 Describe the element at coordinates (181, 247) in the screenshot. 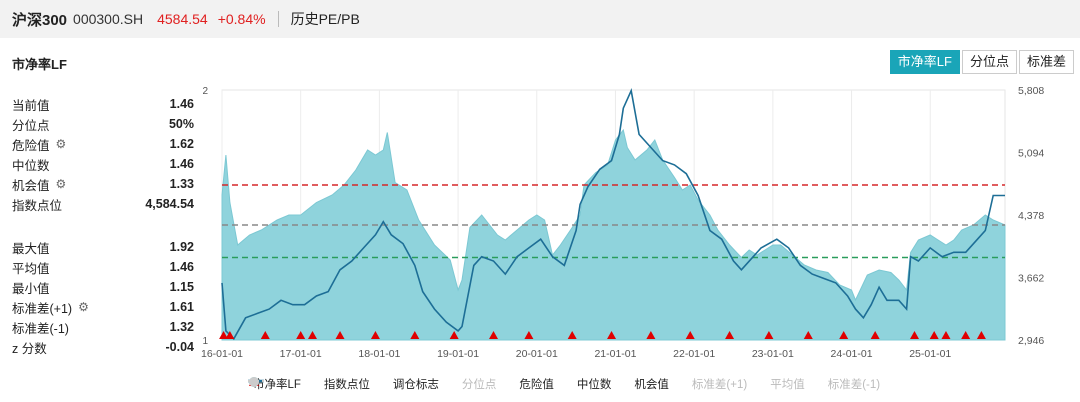

I see `stat-value: 1.92` at that location.